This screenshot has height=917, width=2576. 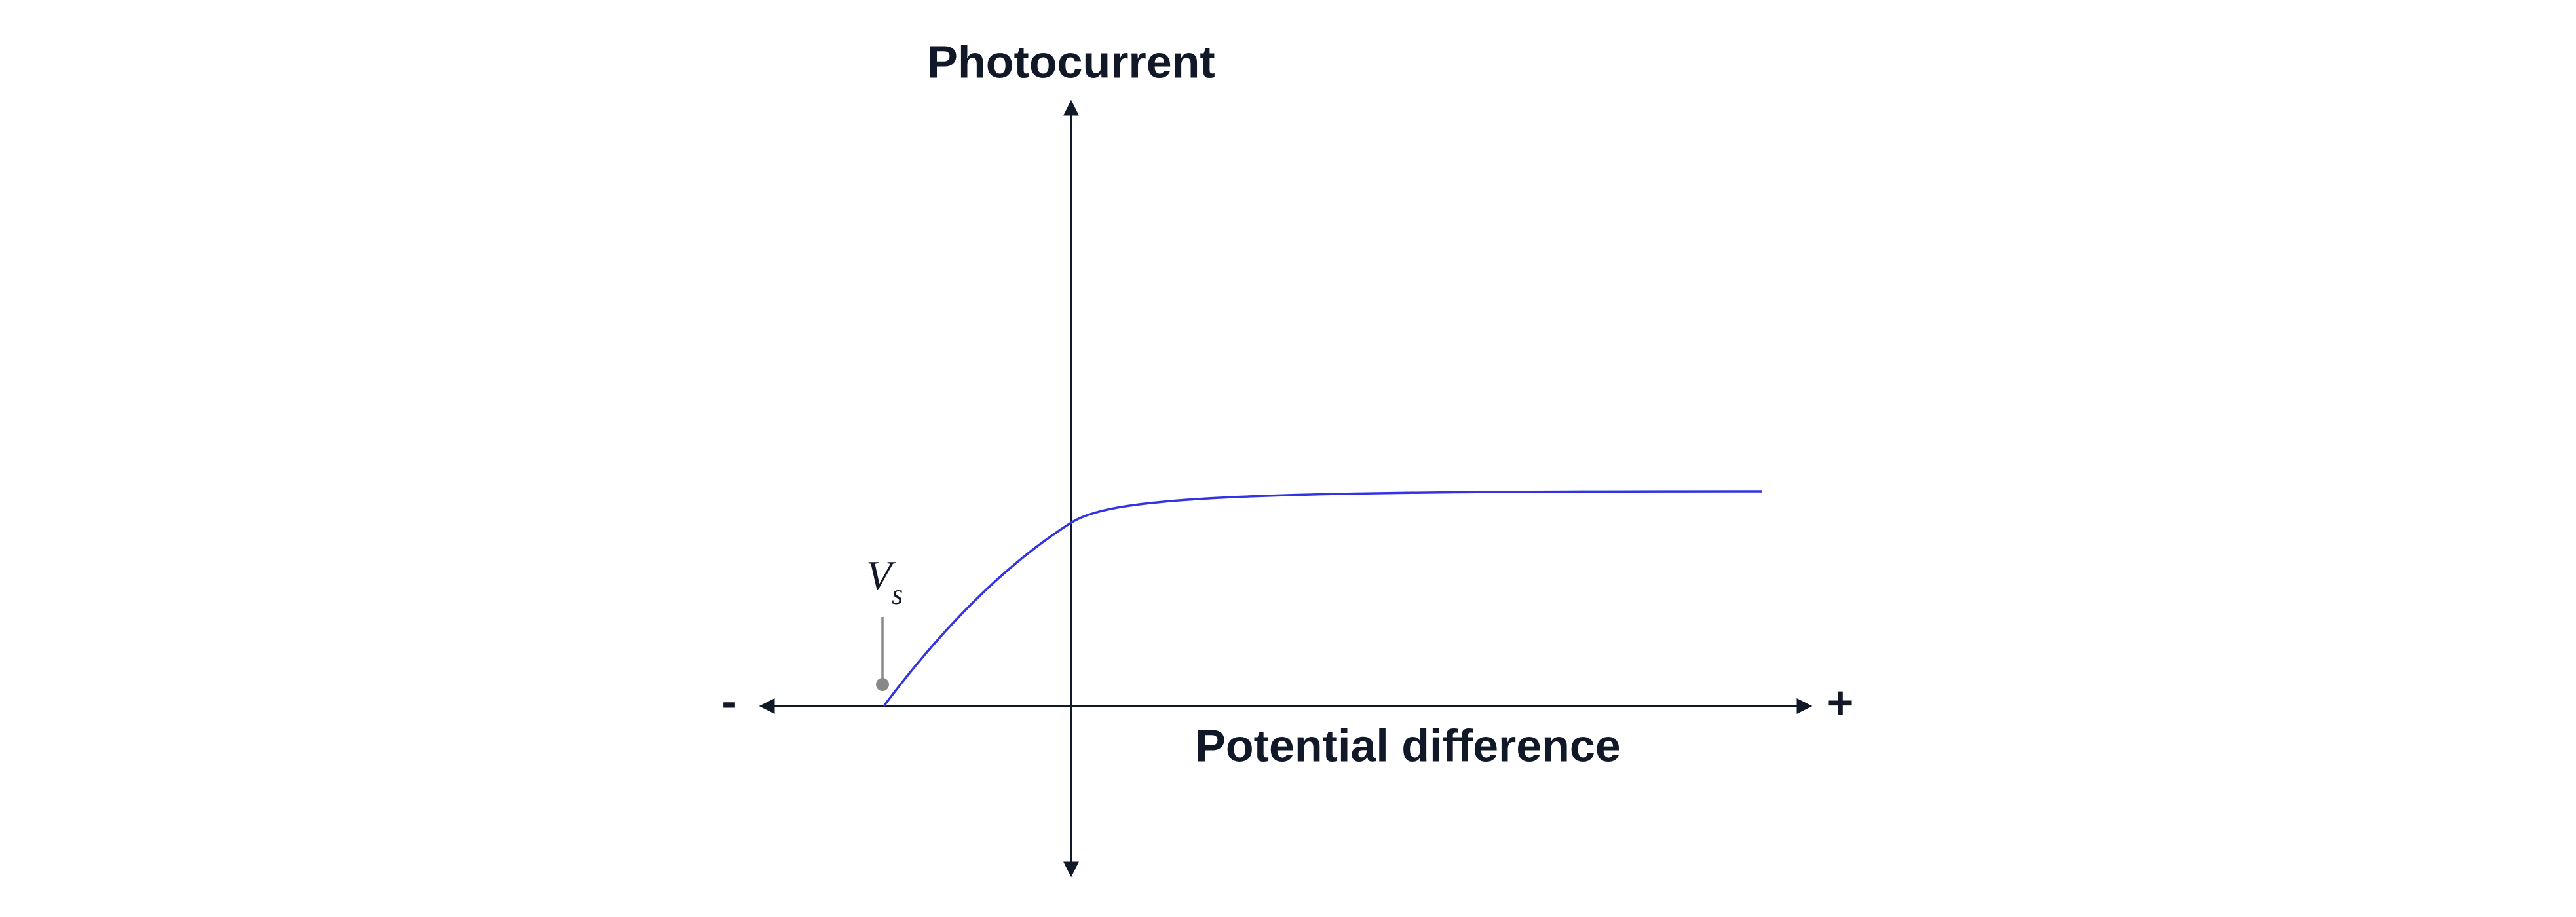 I want to click on stopping-potential-label: Vs, so click(x=885, y=581).